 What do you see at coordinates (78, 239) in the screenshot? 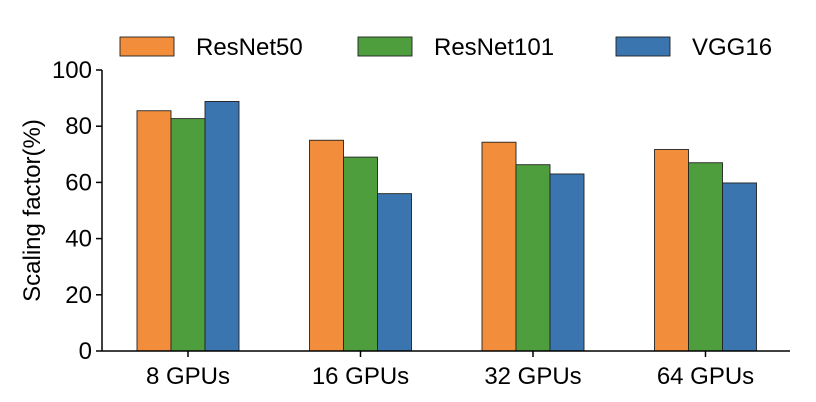
I see `y-tick-label: 40` at bounding box center [78, 239].